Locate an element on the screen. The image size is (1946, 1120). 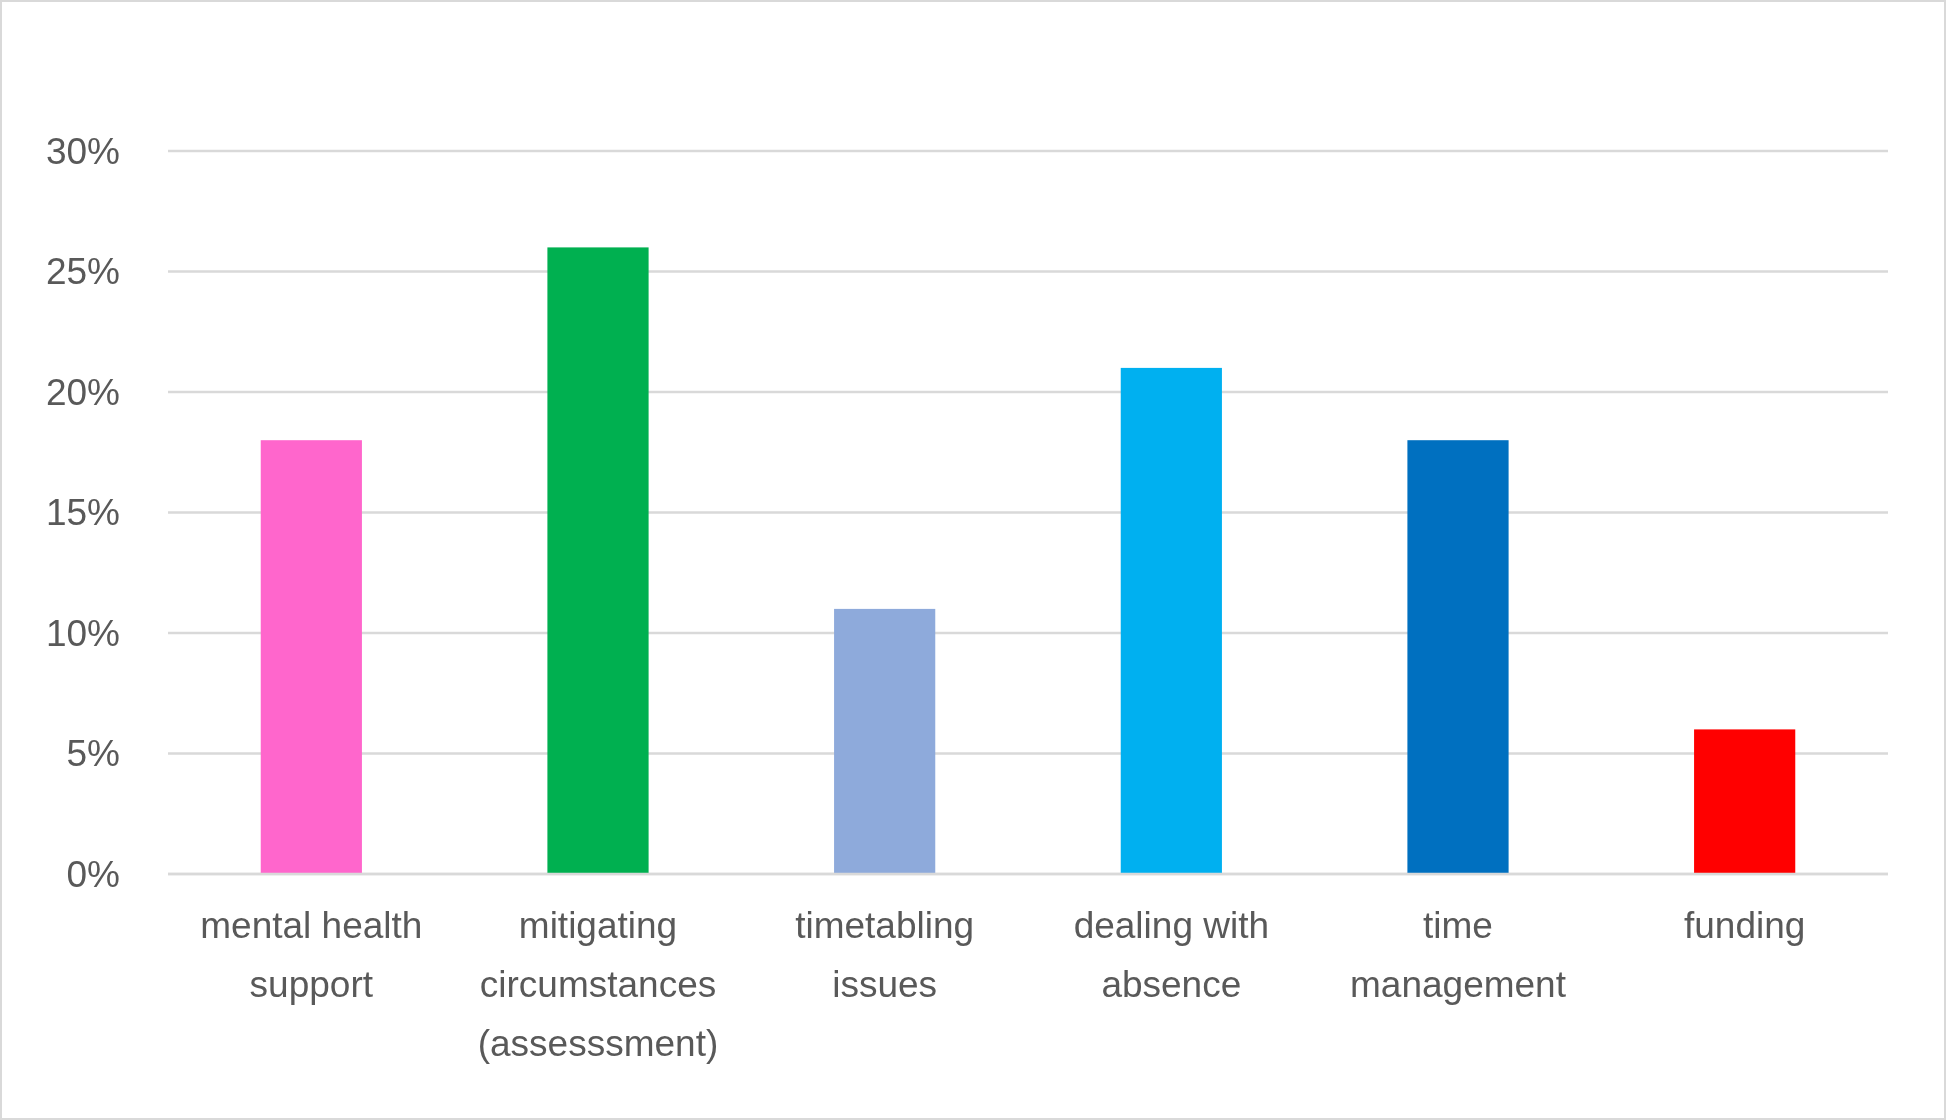
x-tick-label: time management is located at coordinates (1458, 955).